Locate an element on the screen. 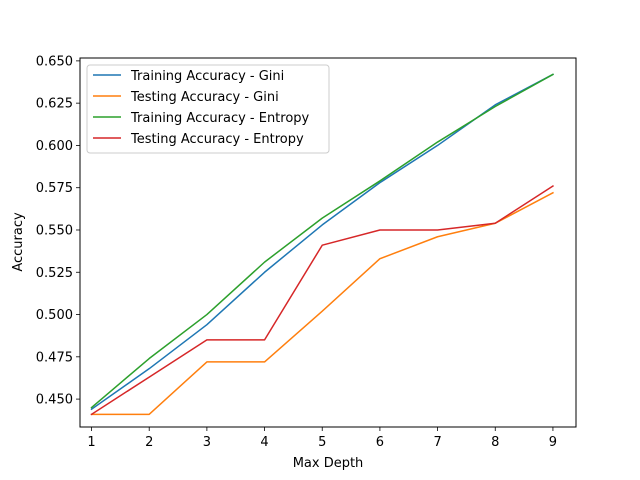  y-tick-label: 0.500 is located at coordinates (54, 315).